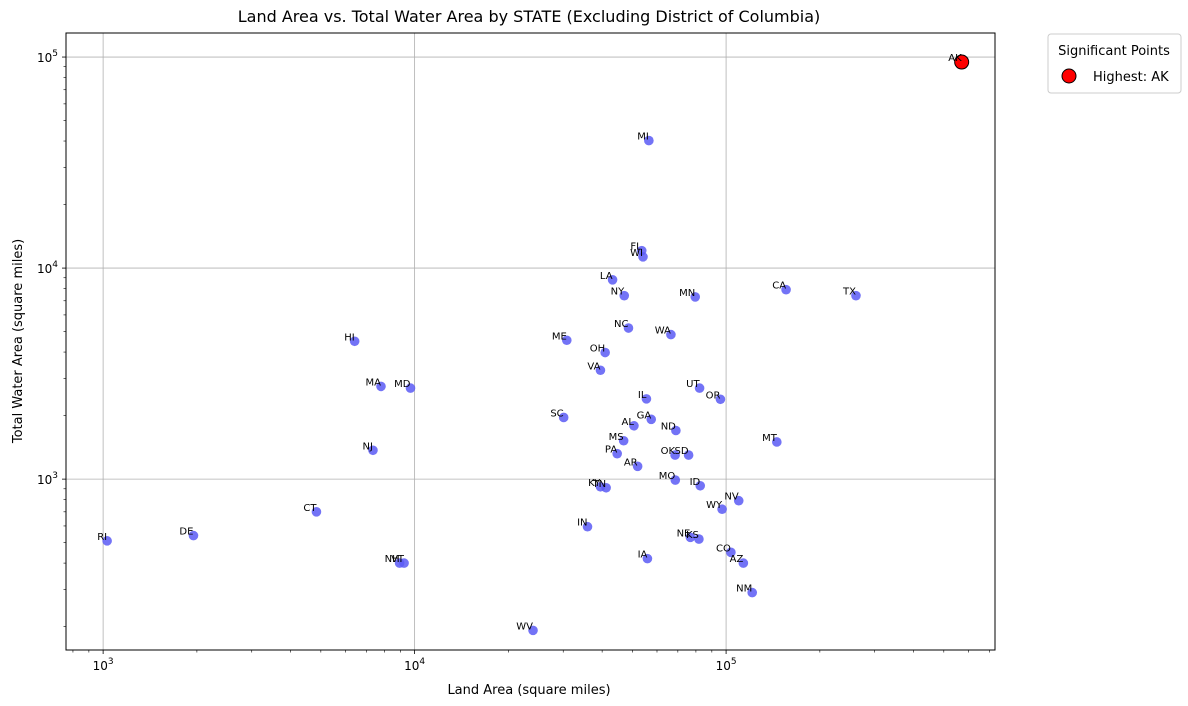  Describe the element at coordinates (582, 523) in the screenshot. I see `point-label-in: IN` at that location.